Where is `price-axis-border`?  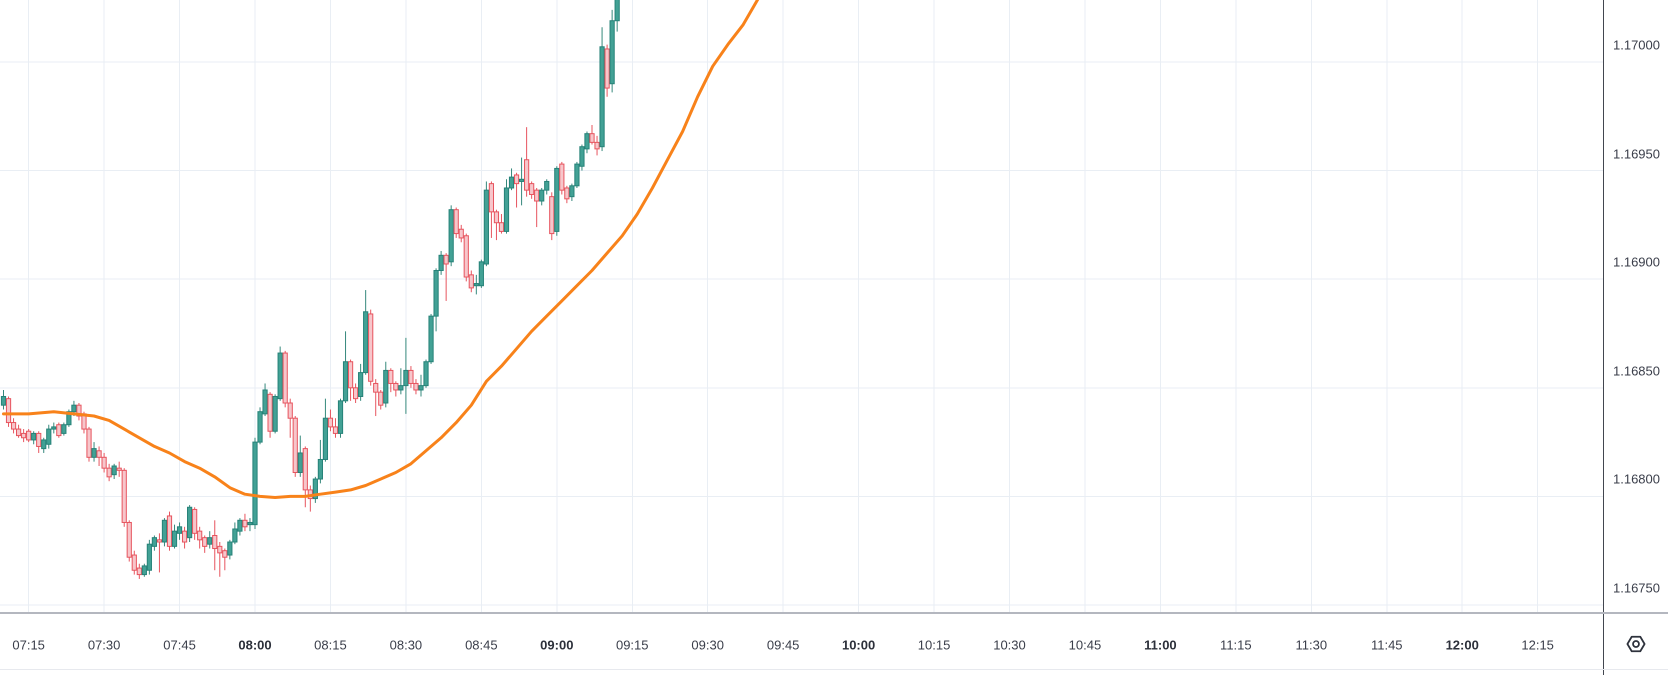
price-axis-border is located at coordinates (1603, 337).